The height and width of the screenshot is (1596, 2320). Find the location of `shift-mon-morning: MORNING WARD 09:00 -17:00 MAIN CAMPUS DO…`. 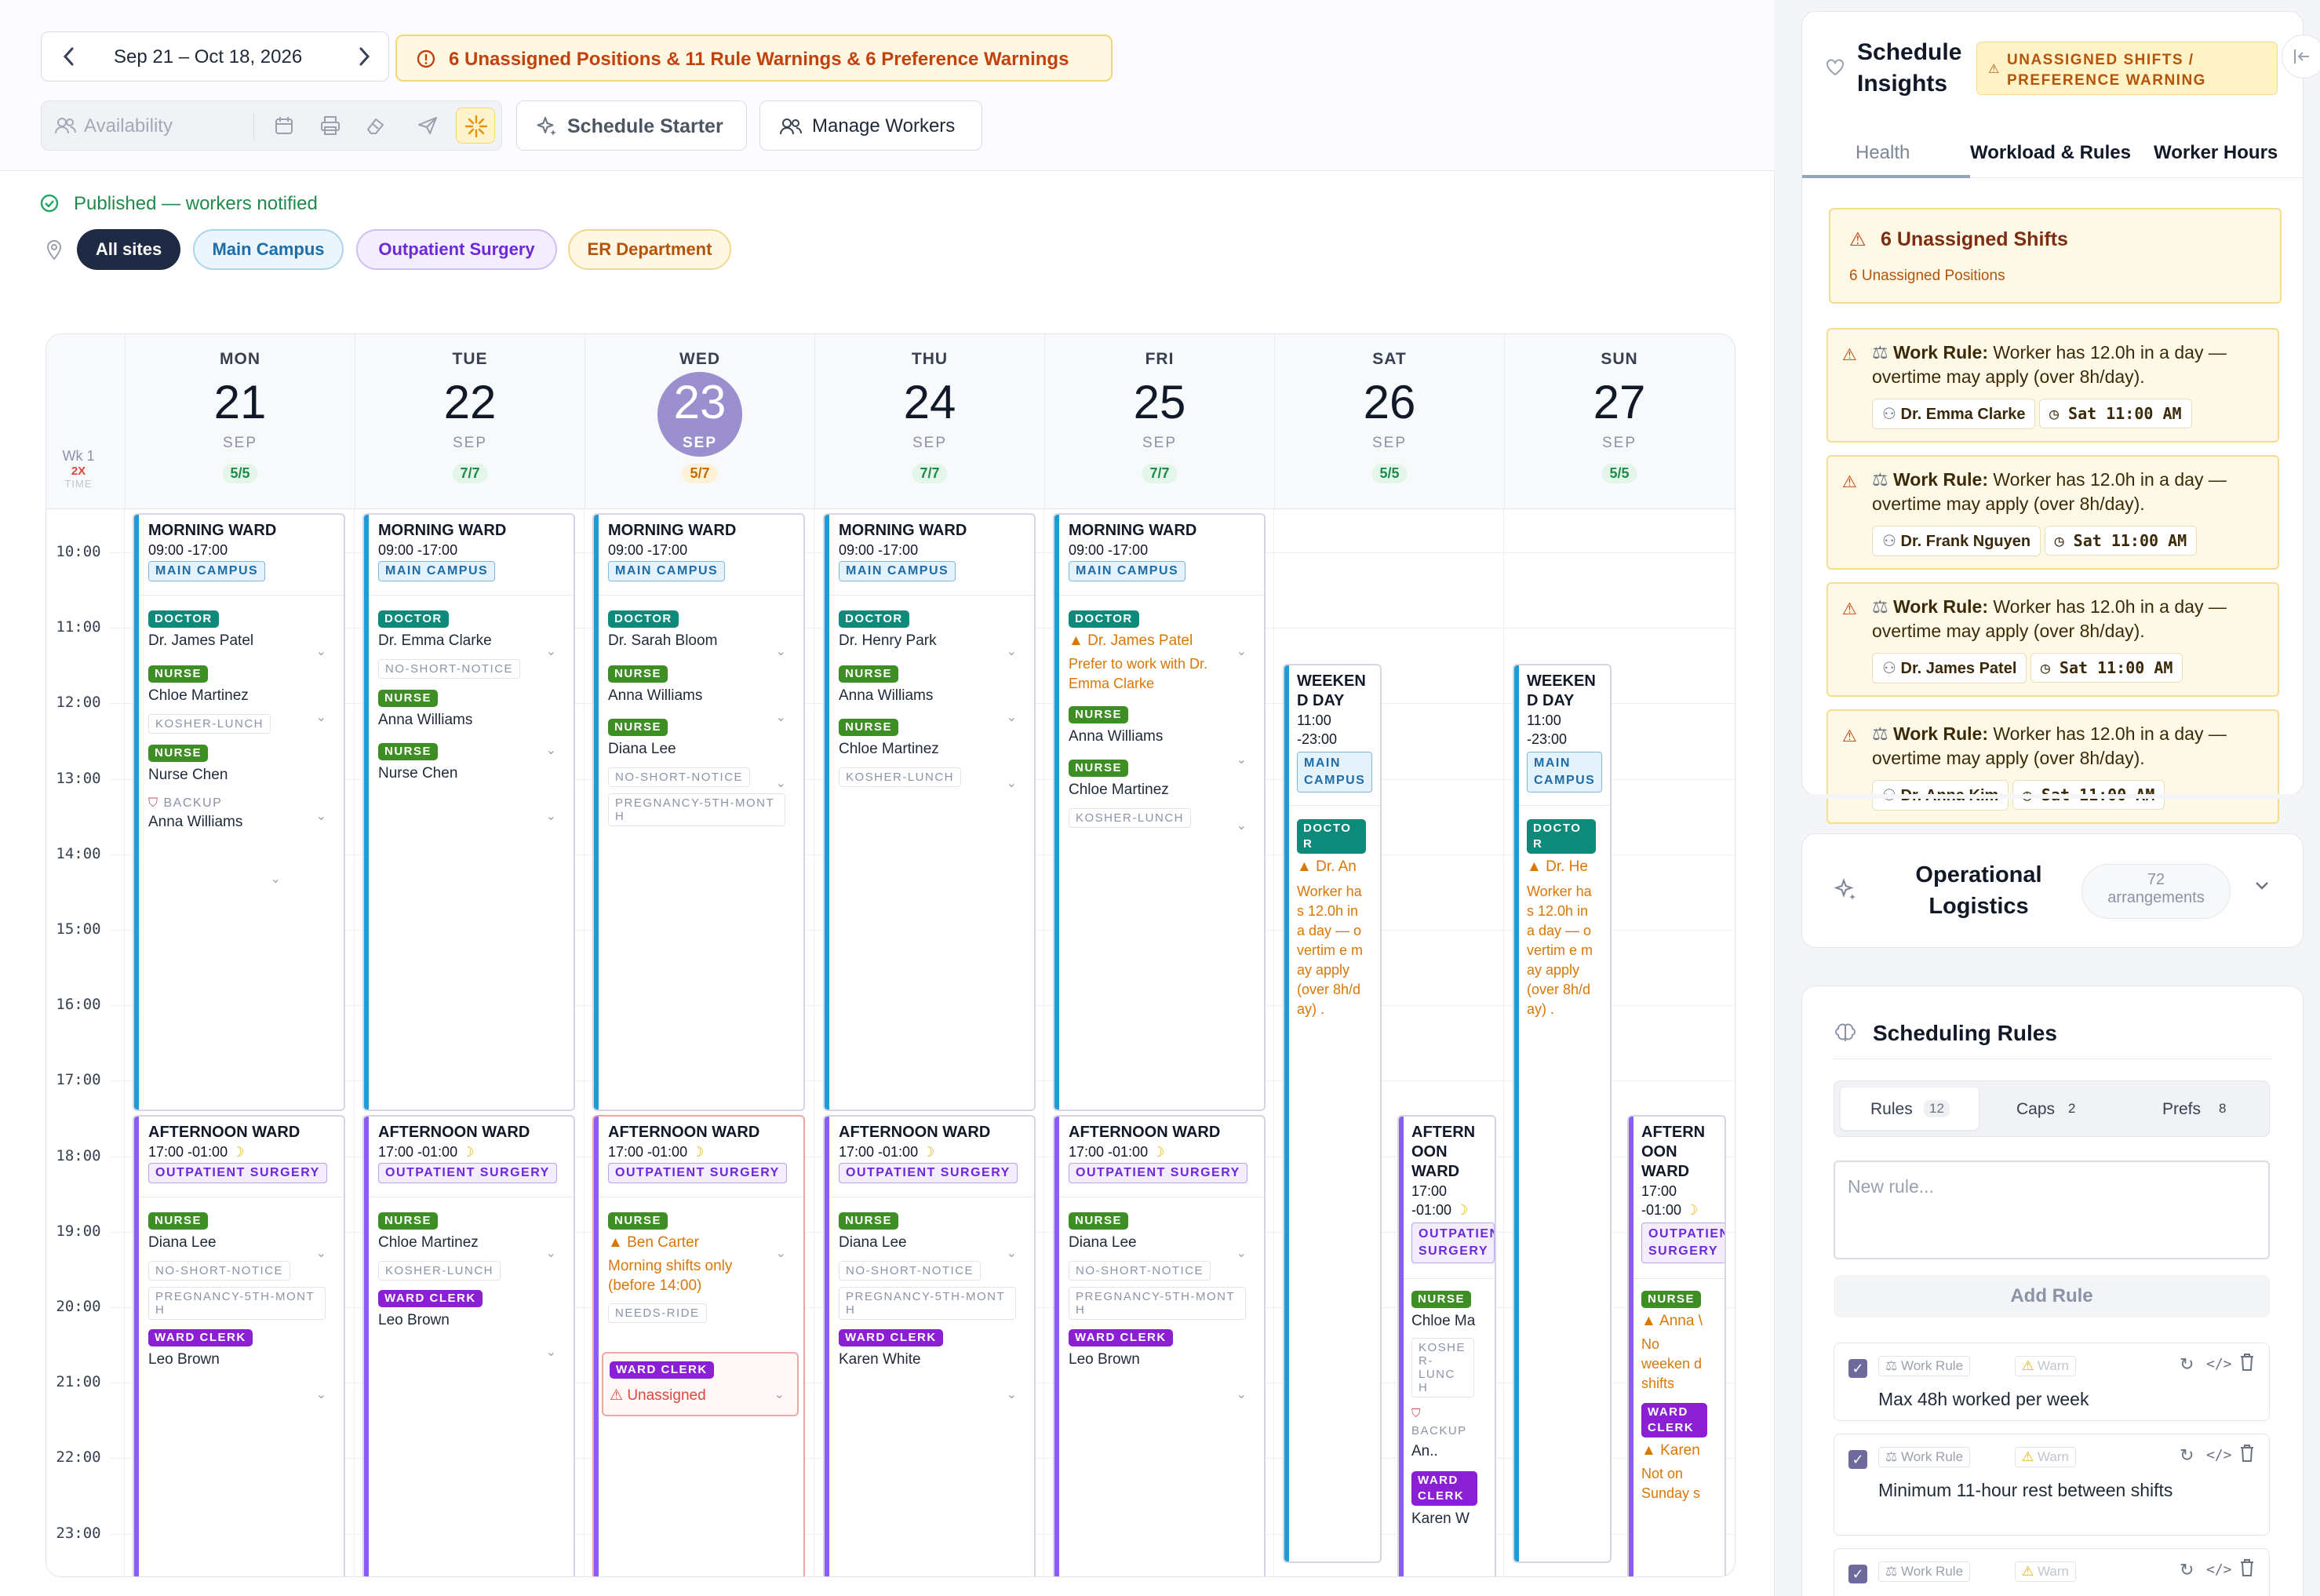

shift-mon-morning: MORNING WARD 09:00 -17:00 MAIN CAMPUS DO… is located at coordinates (239, 812).